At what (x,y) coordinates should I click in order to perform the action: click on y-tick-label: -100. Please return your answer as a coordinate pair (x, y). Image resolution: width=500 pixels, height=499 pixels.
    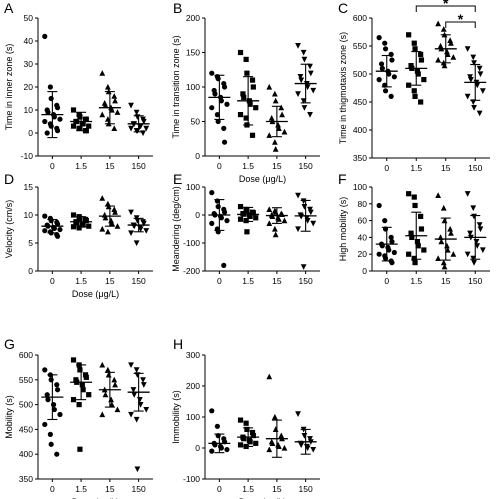
    Looking at the image, I should click on (191, 243).